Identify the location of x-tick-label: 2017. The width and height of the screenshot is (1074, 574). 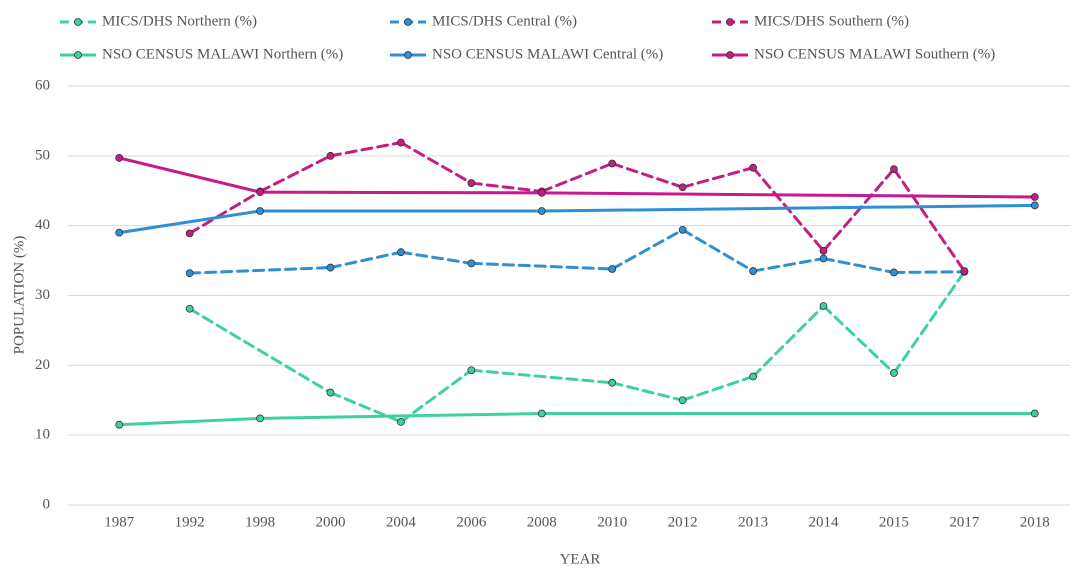
(964, 522).